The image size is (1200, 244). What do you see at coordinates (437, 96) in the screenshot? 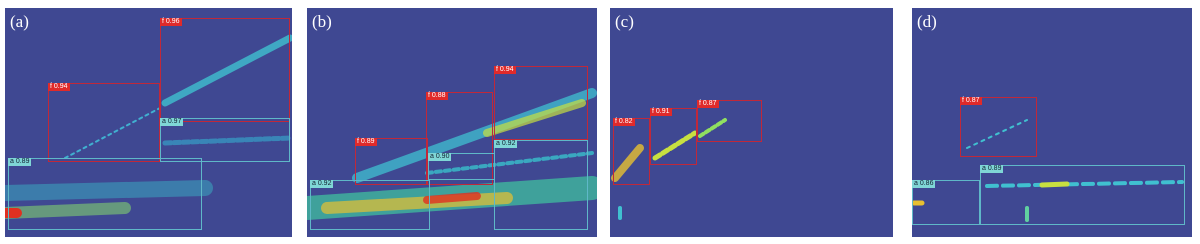
I see `detection-label: f 0.88` at bounding box center [437, 96].